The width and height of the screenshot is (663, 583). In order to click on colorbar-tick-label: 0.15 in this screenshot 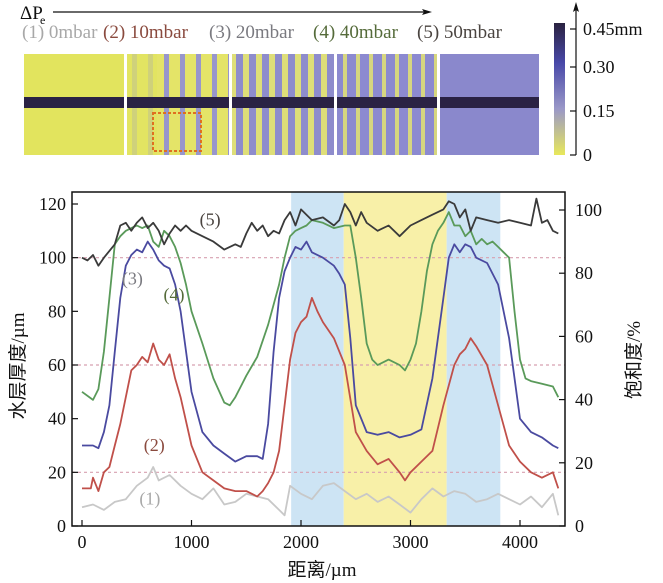, I will do `click(599, 111)`.